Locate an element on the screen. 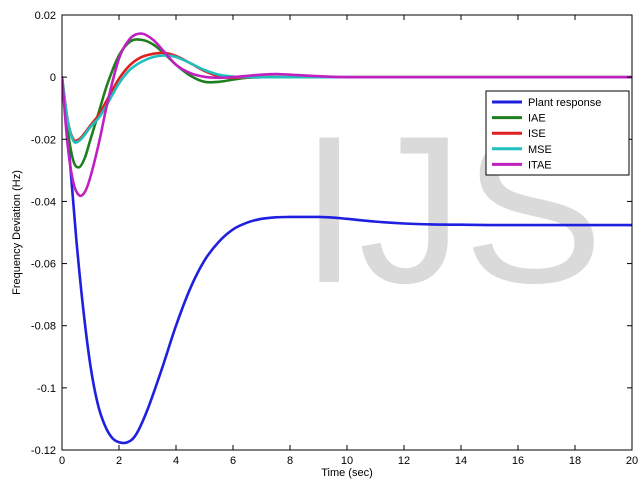 Image resolution: width=639 pixels, height=479 pixels. y-tick-label: -0.04 is located at coordinates (43, 202).